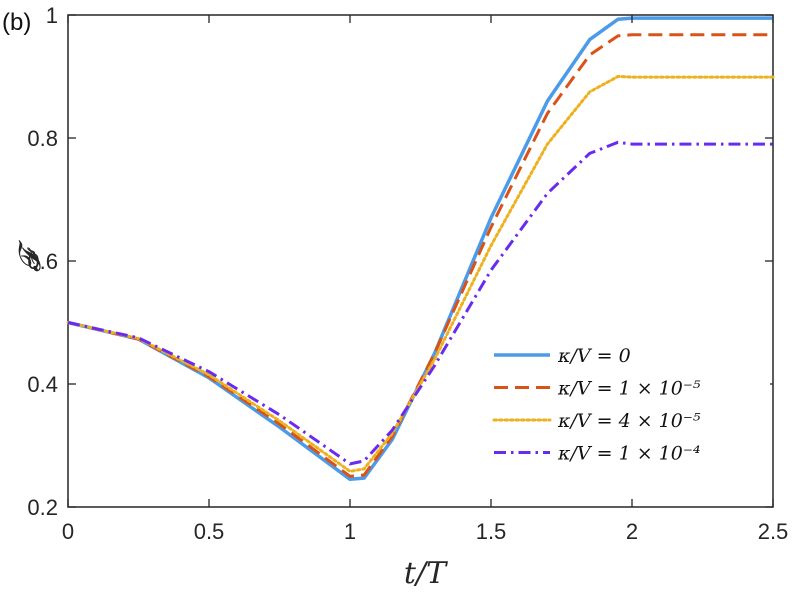 This screenshot has width=797, height=595. I want to click on legend-label-2: κ/V = 1 × 10⁻⁵, so click(629, 389).